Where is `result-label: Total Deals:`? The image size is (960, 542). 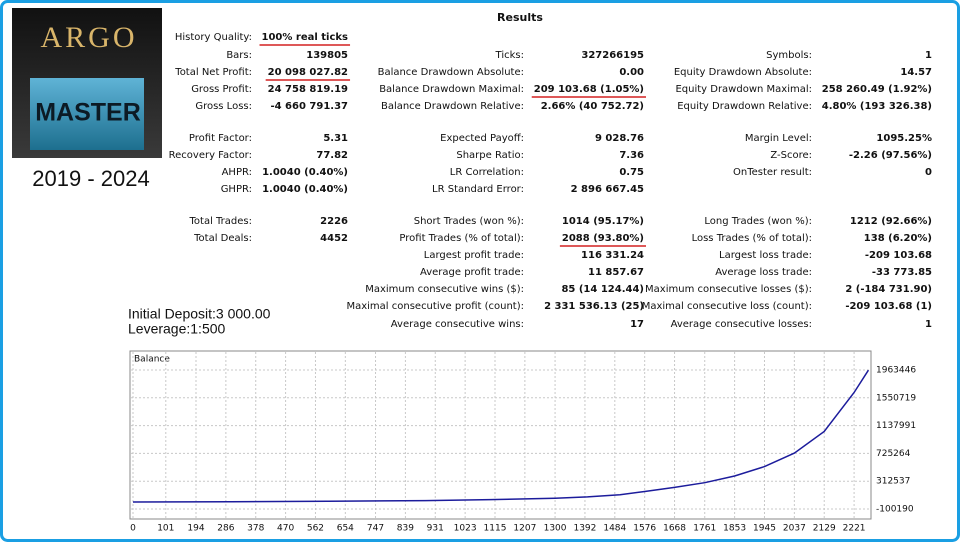 result-label: Total Deals: is located at coordinates (222, 238).